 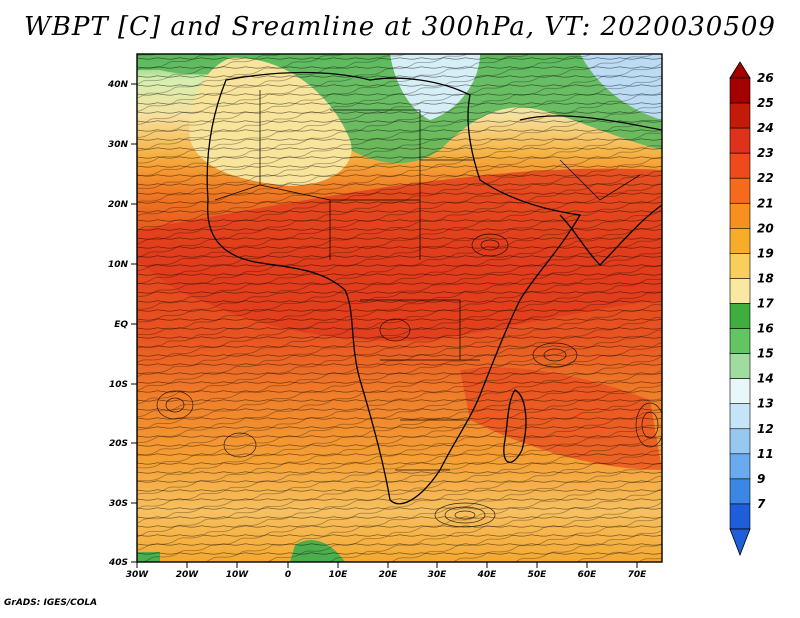 I want to click on lat-tick: 30N, so click(x=122, y=145).